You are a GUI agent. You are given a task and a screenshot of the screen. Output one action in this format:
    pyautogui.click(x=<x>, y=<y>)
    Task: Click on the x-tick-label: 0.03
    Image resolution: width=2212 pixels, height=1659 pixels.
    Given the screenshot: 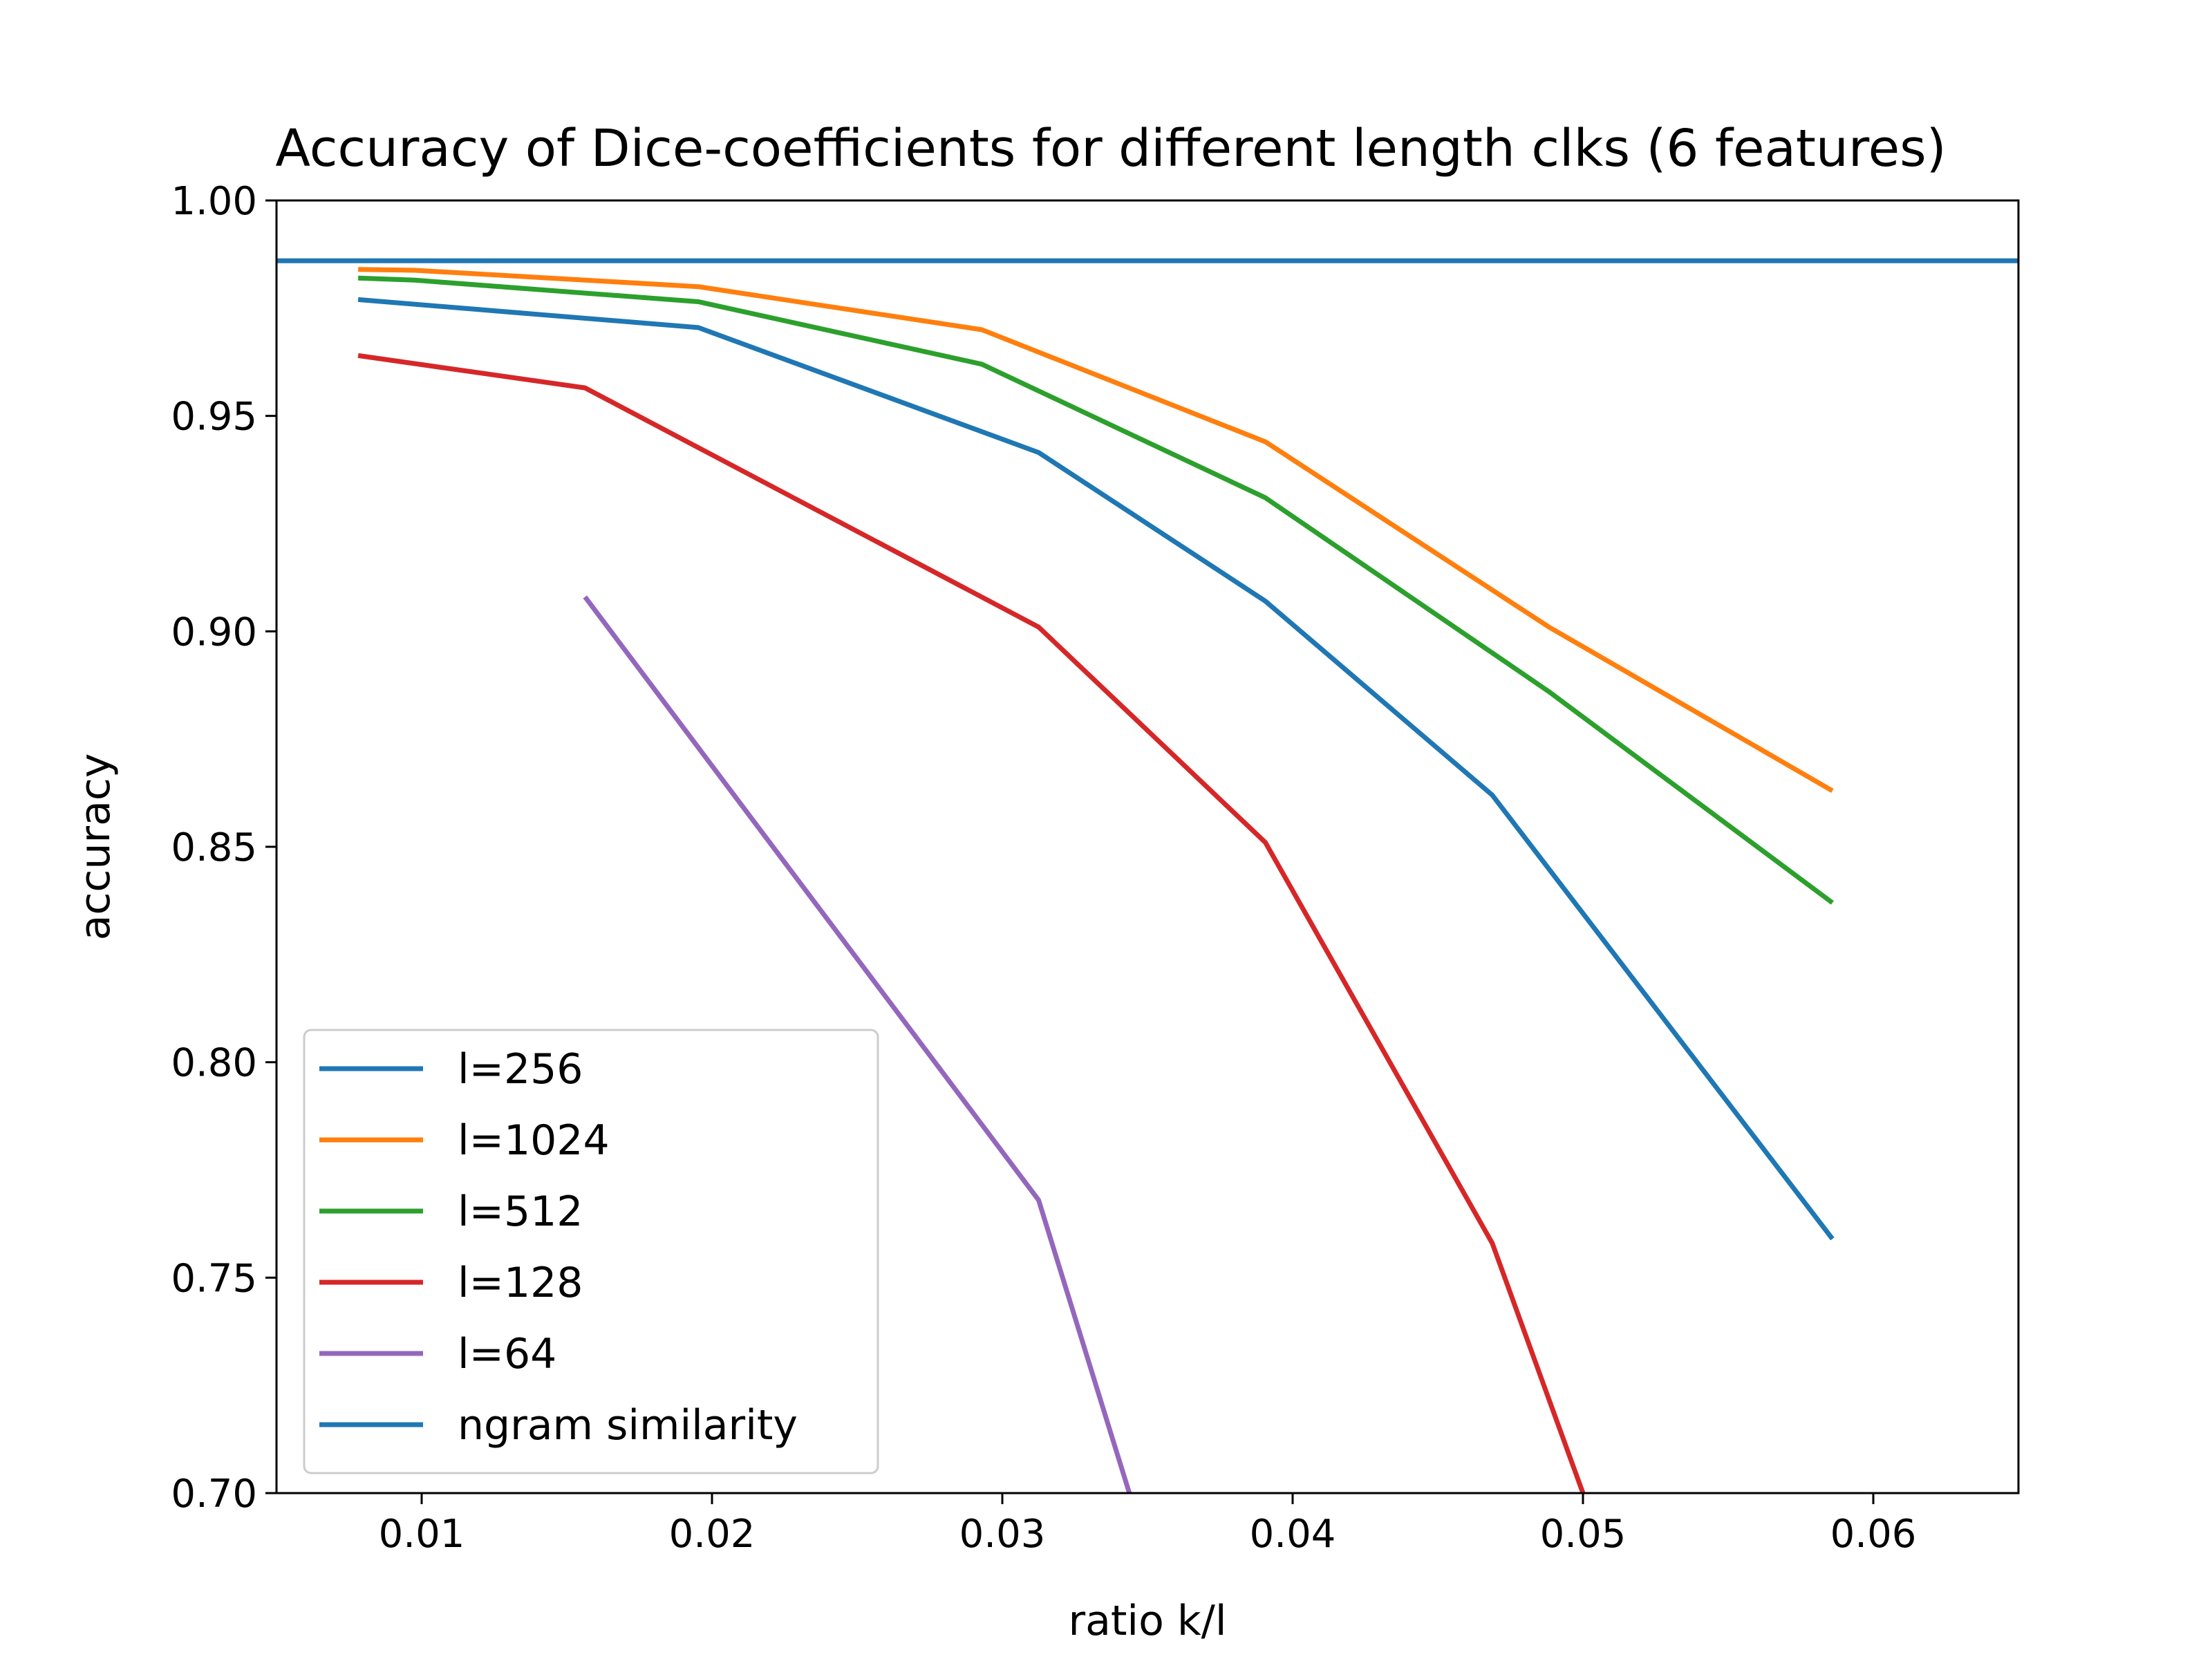 What is the action you would take?
    pyautogui.click(x=1002, y=1535)
    